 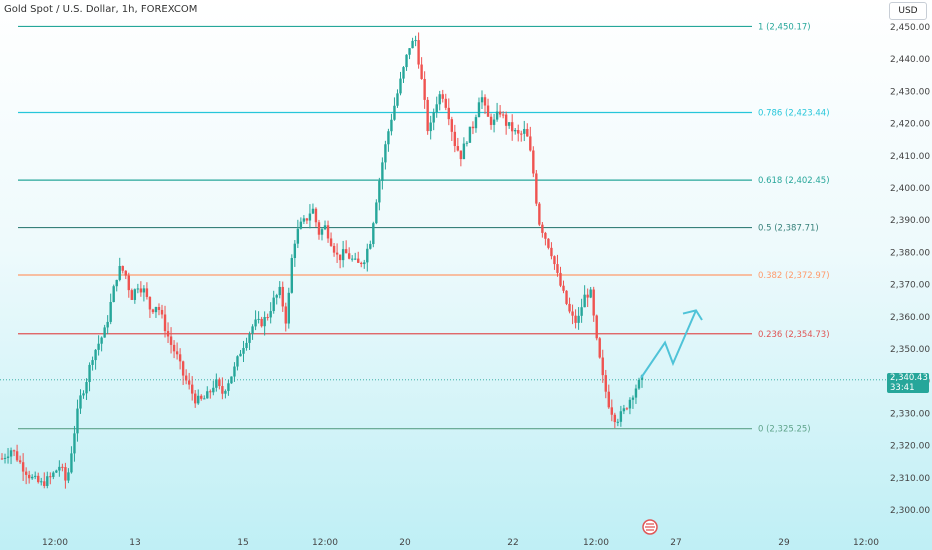 I want to click on y-tick-label: 2,360.00, so click(x=910, y=318).